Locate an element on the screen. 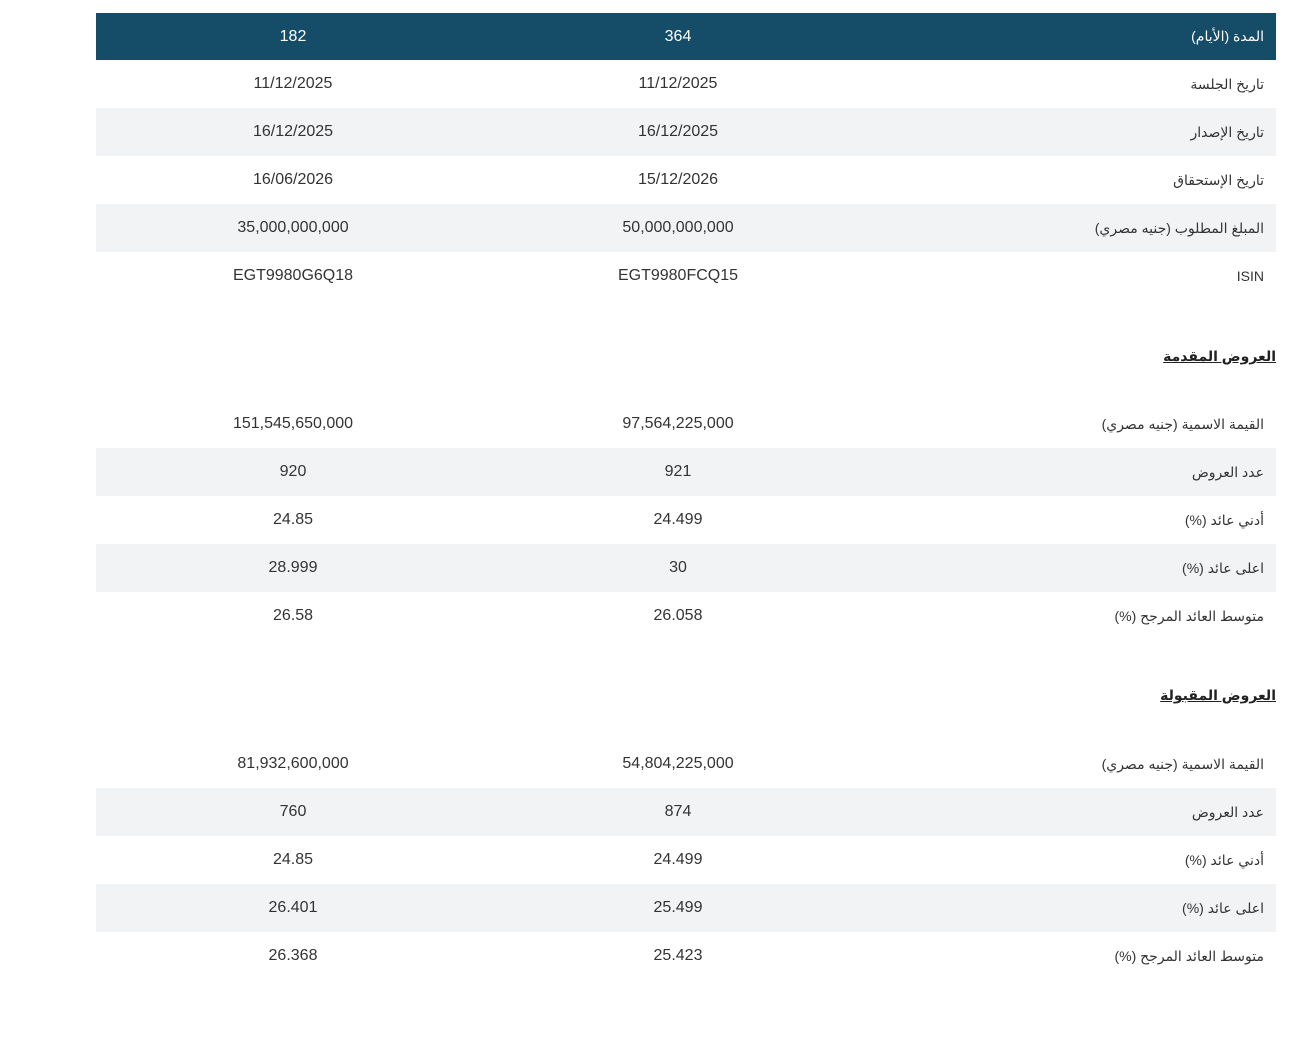 Image resolution: width=1291 pixels, height=1038 pixels. row-value: 35,000,000,000 is located at coordinates (293, 228).